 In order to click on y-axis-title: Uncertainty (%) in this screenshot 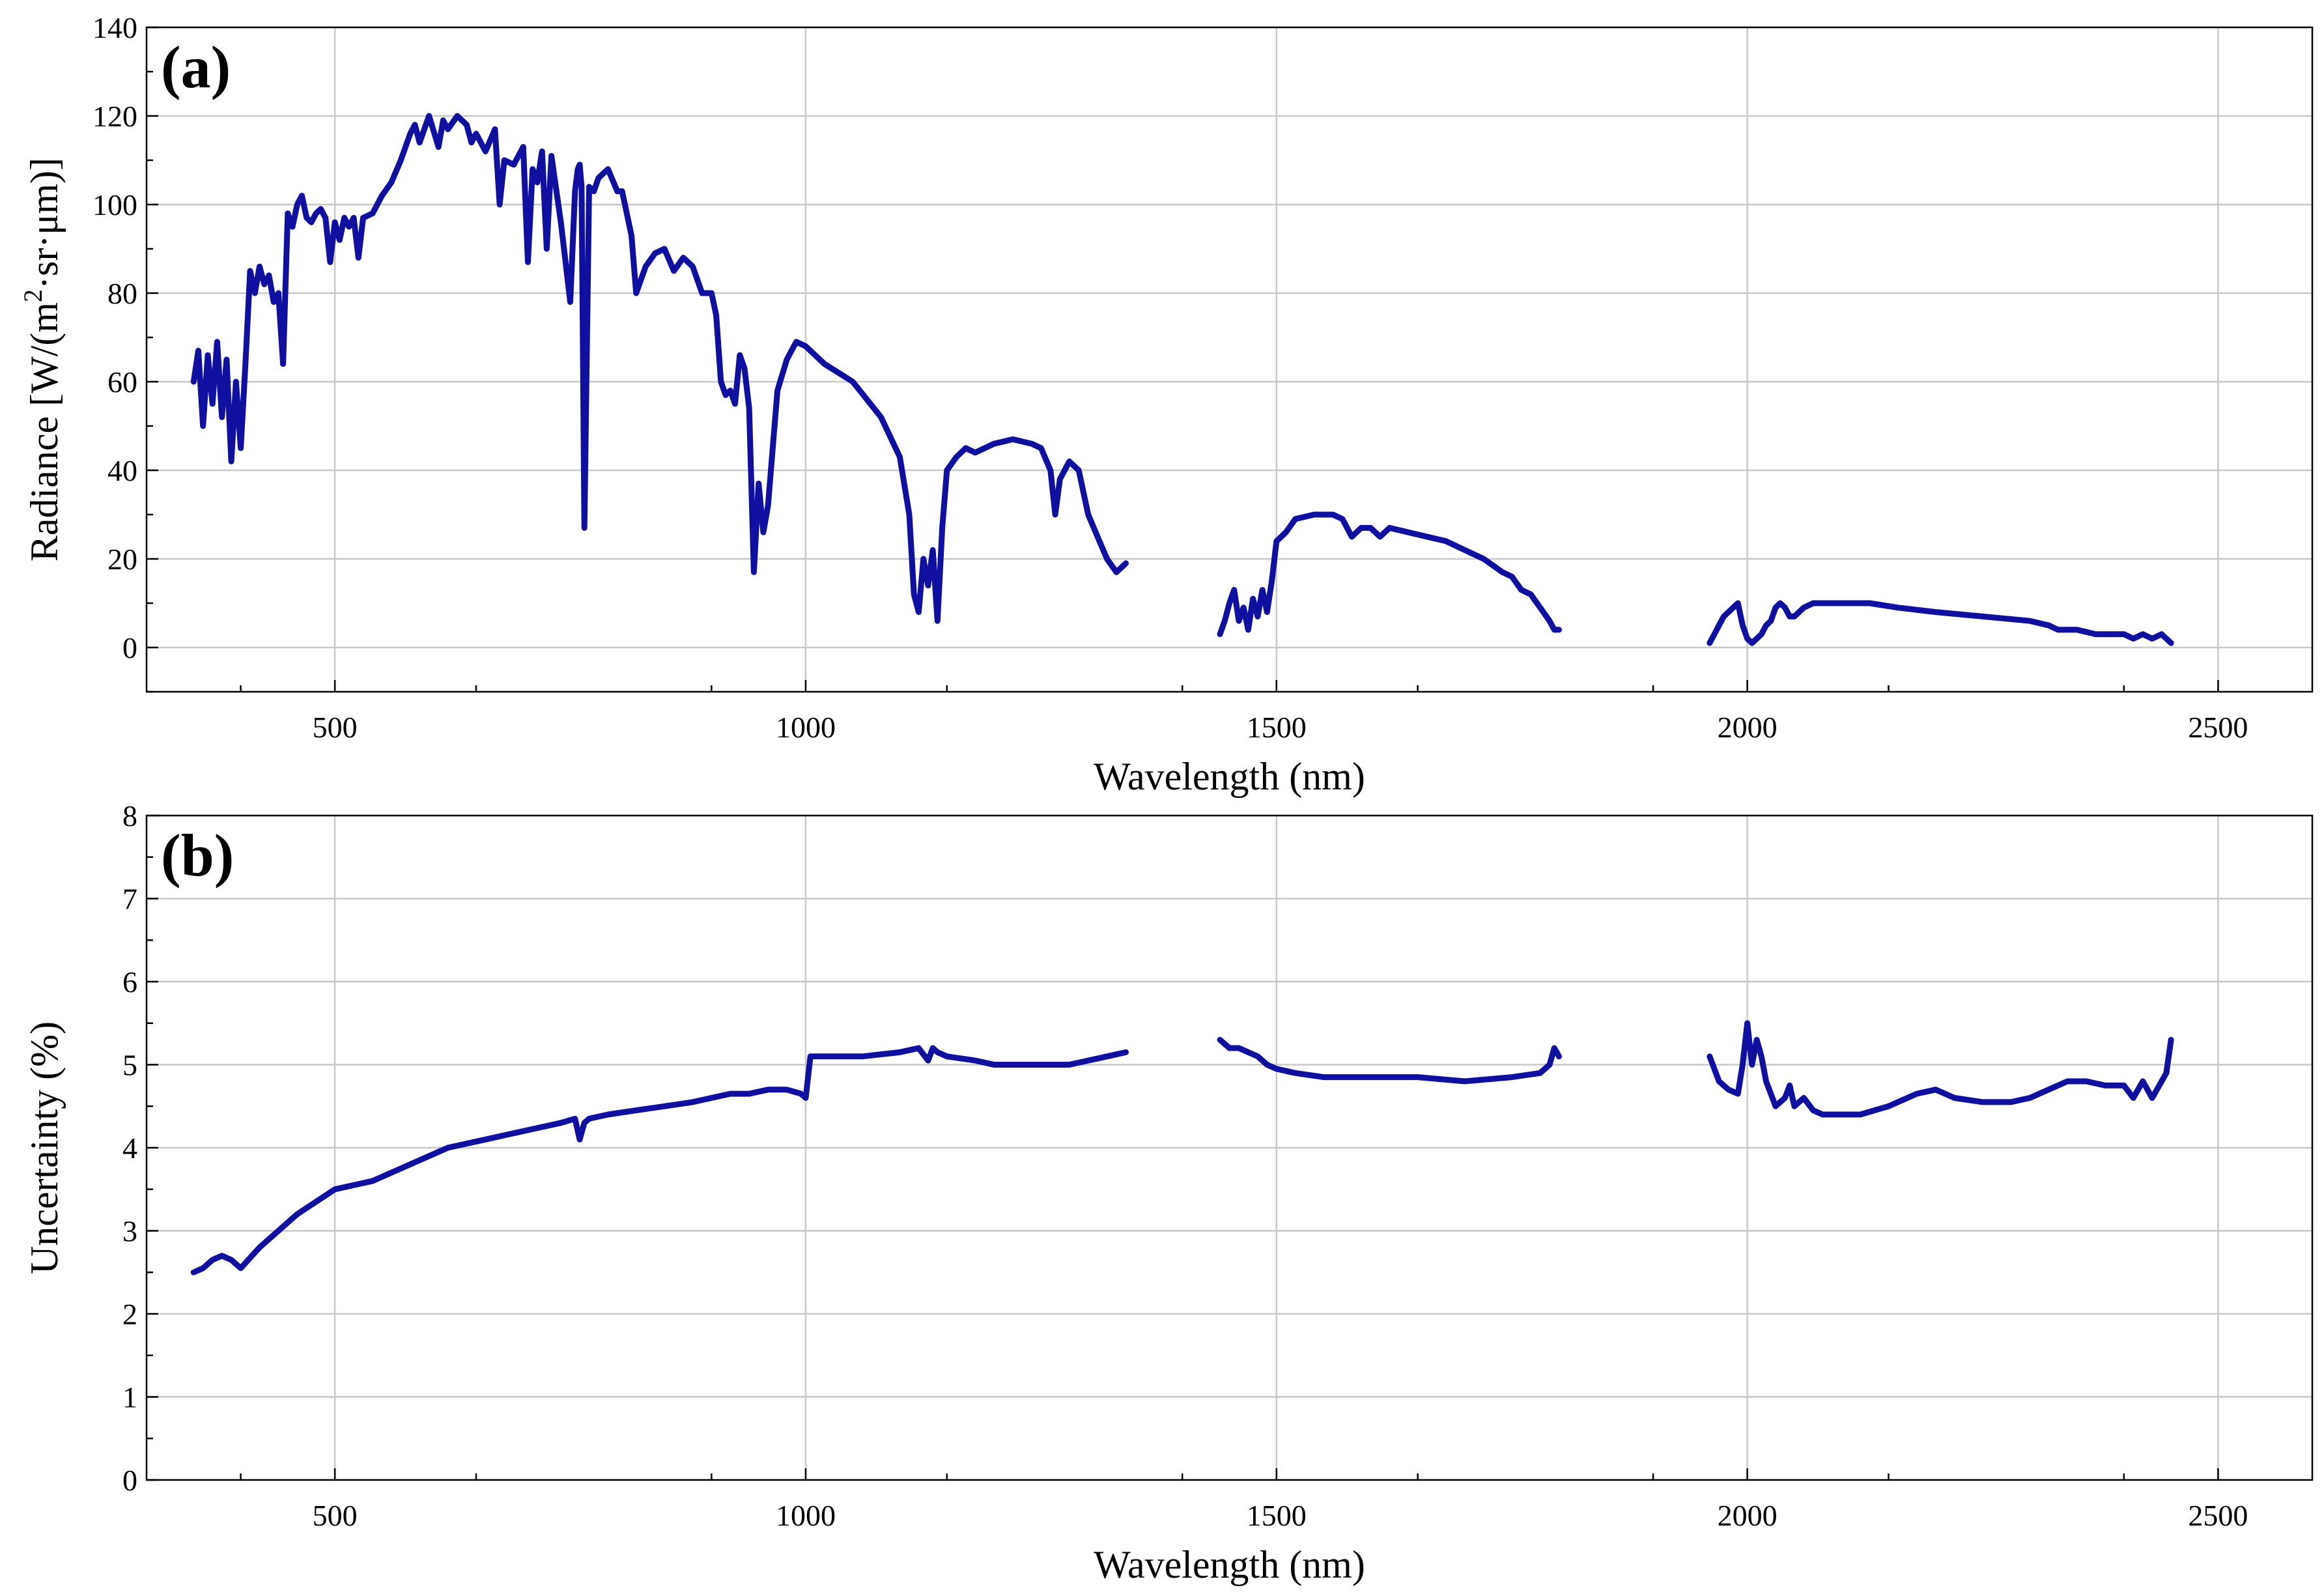, I will do `click(44, 1147)`.